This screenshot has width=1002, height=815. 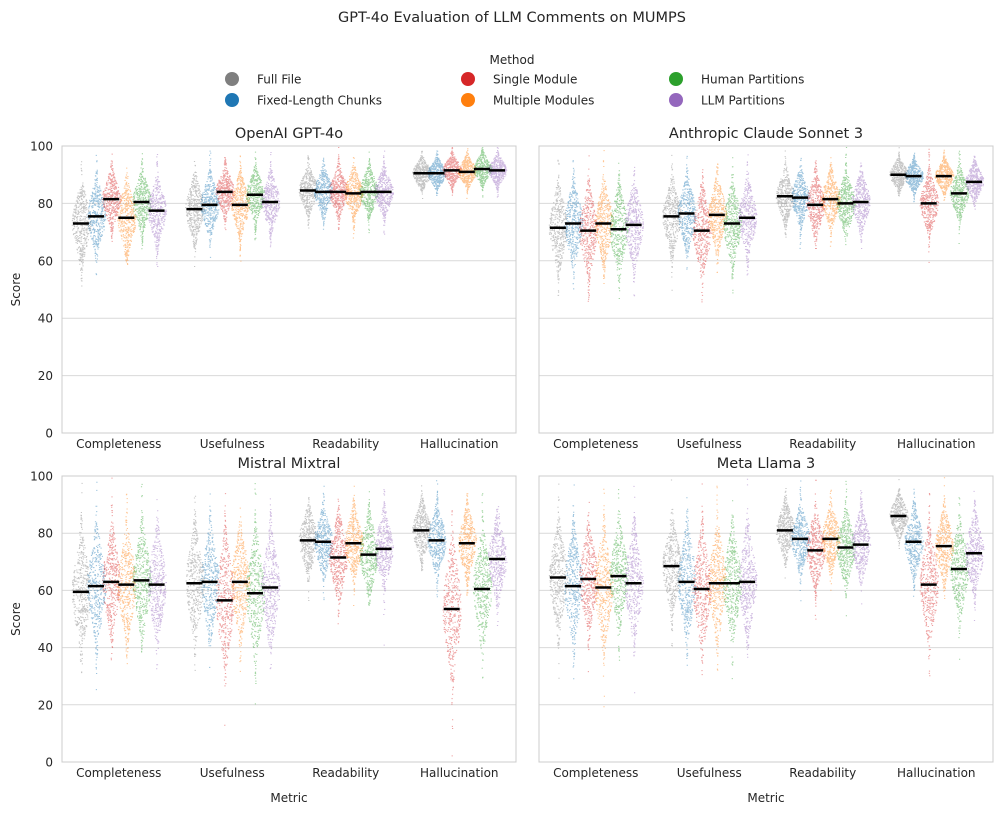 What do you see at coordinates (16, 619) in the screenshot?
I see `y-axis-label: Score` at bounding box center [16, 619].